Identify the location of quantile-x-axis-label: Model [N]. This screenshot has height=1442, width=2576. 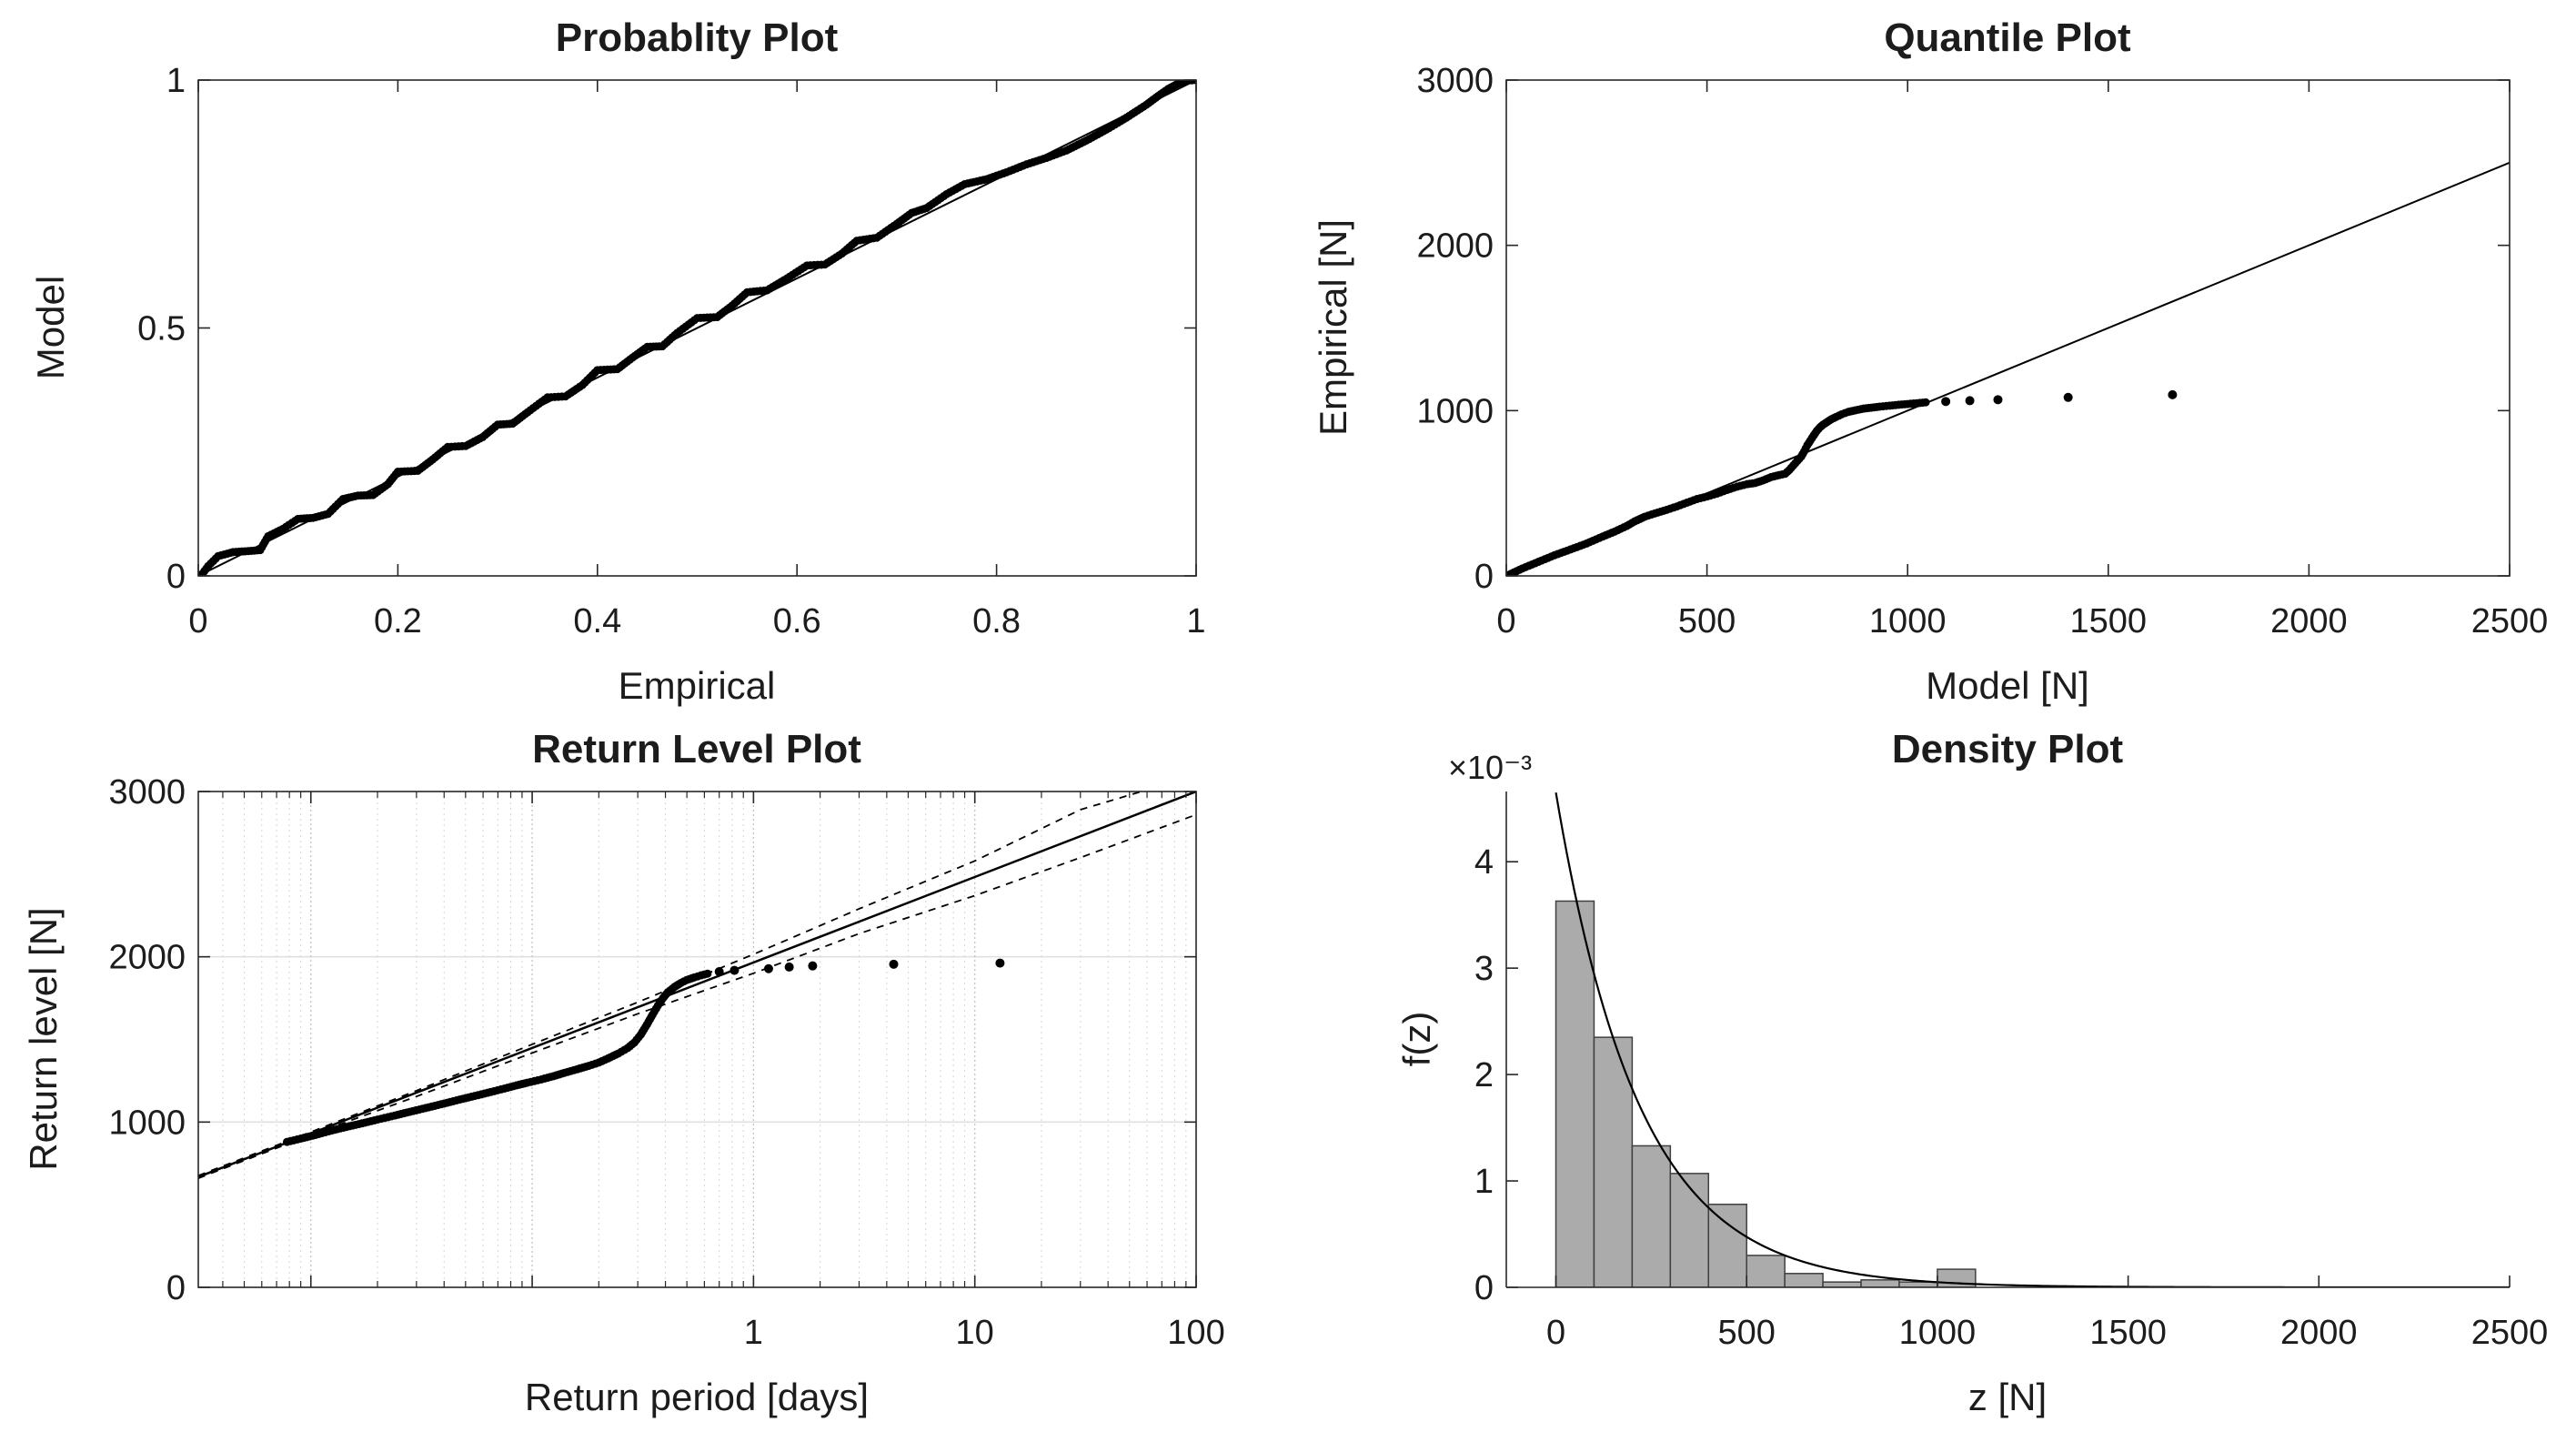
(2007, 685).